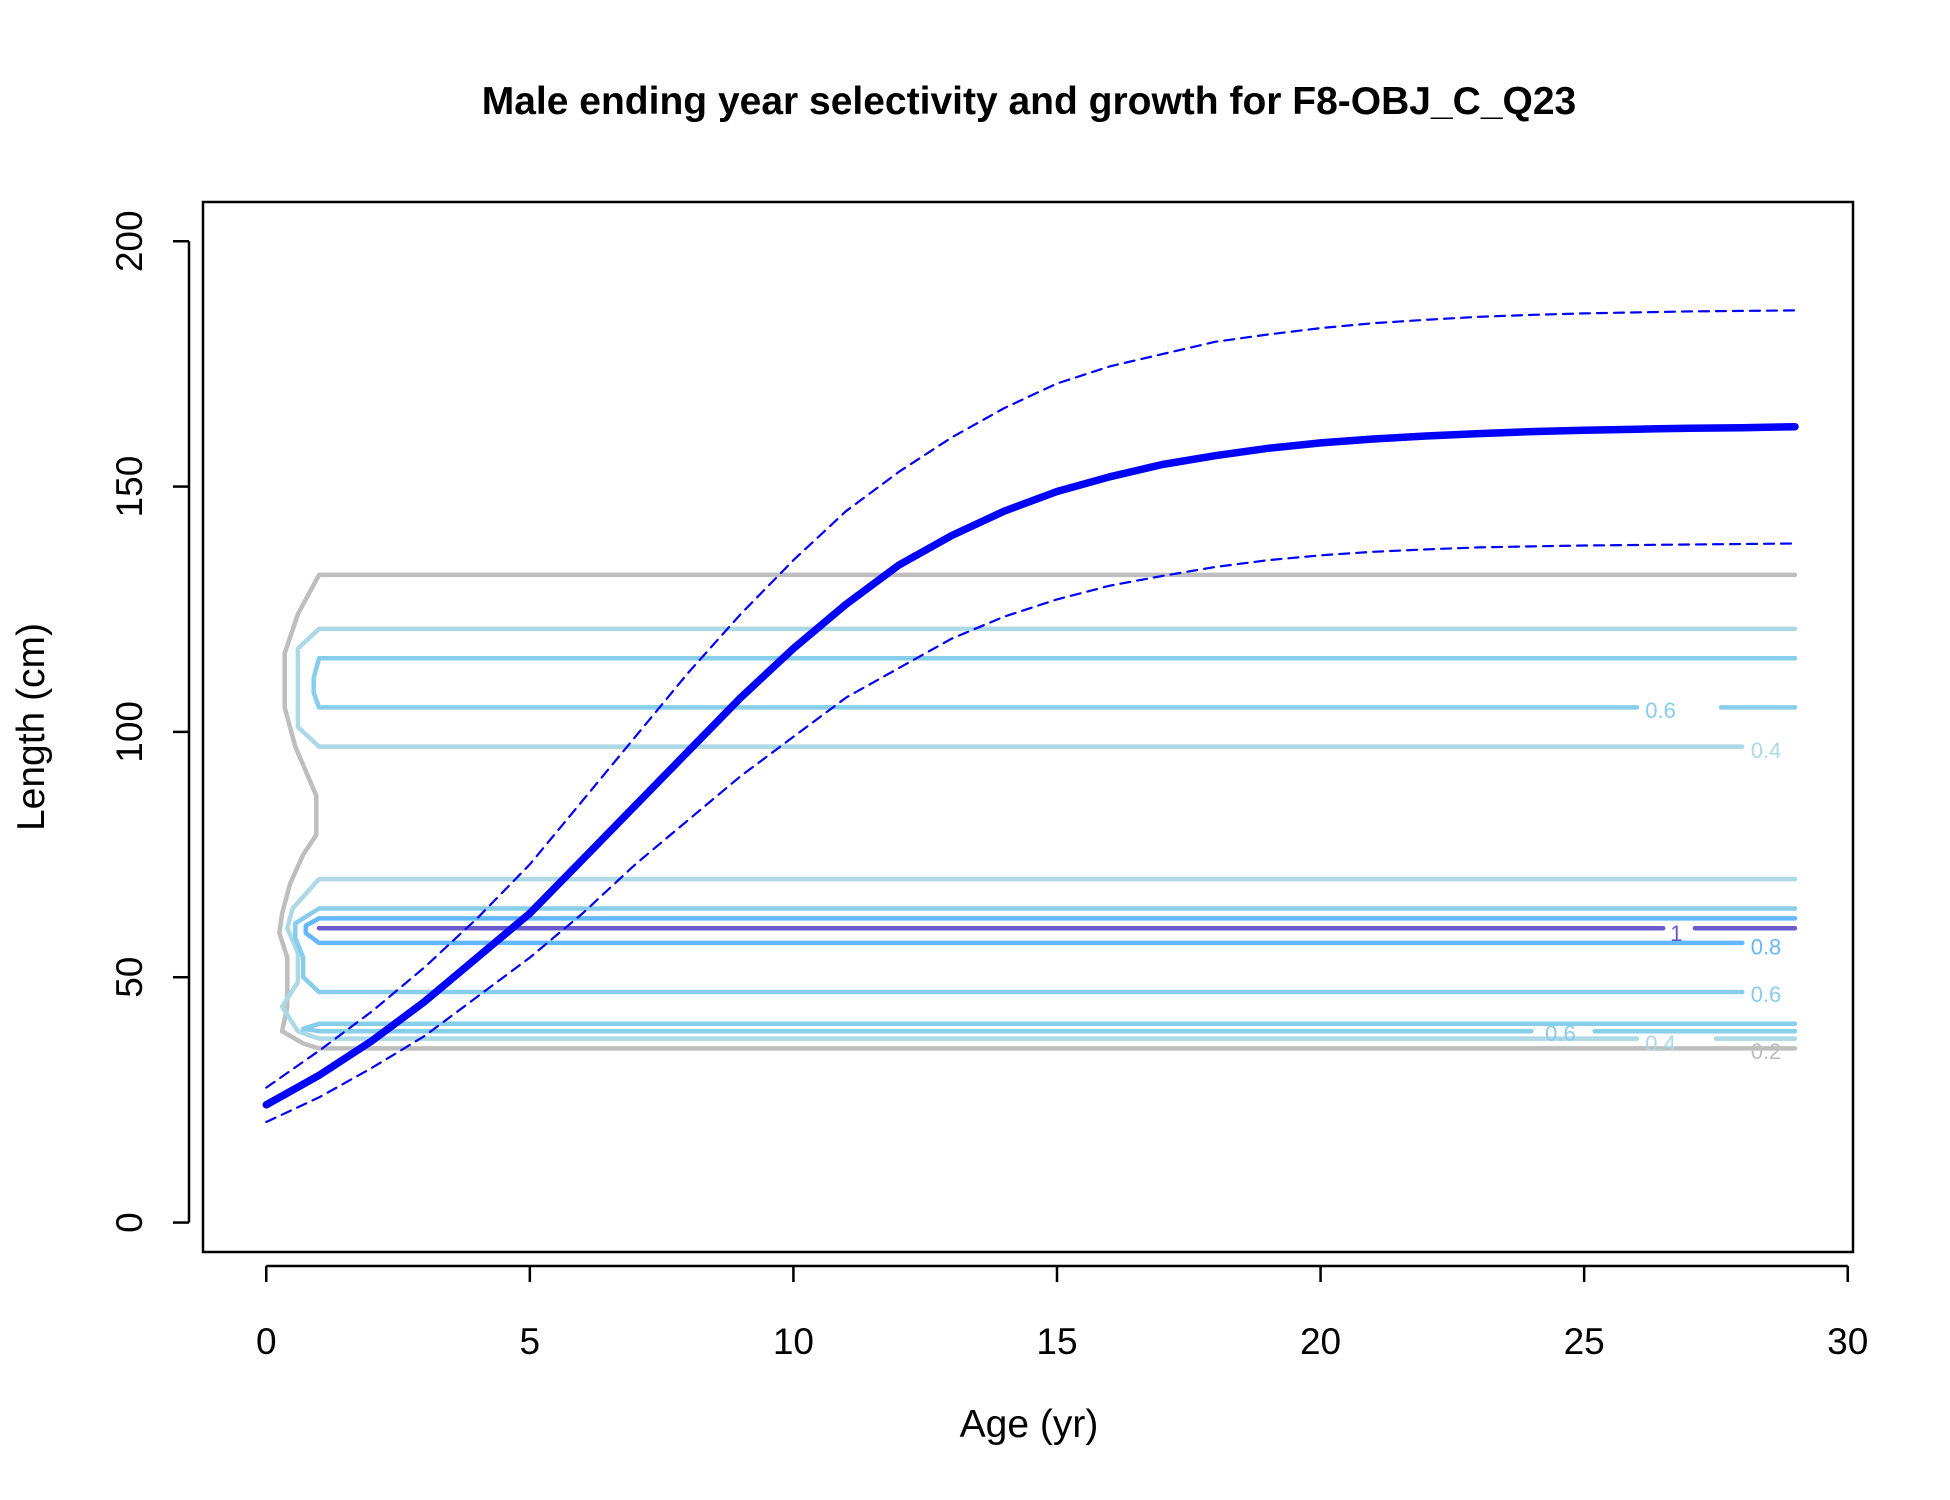  Describe the element at coordinates (266, 1341) in the screenshot. I see `x-tick-label-0: 0` at that location.